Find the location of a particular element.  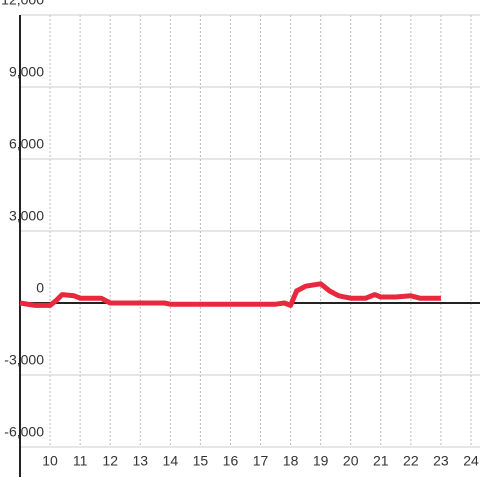

x-tick-label: 15 is located at coordinates (201, 461).